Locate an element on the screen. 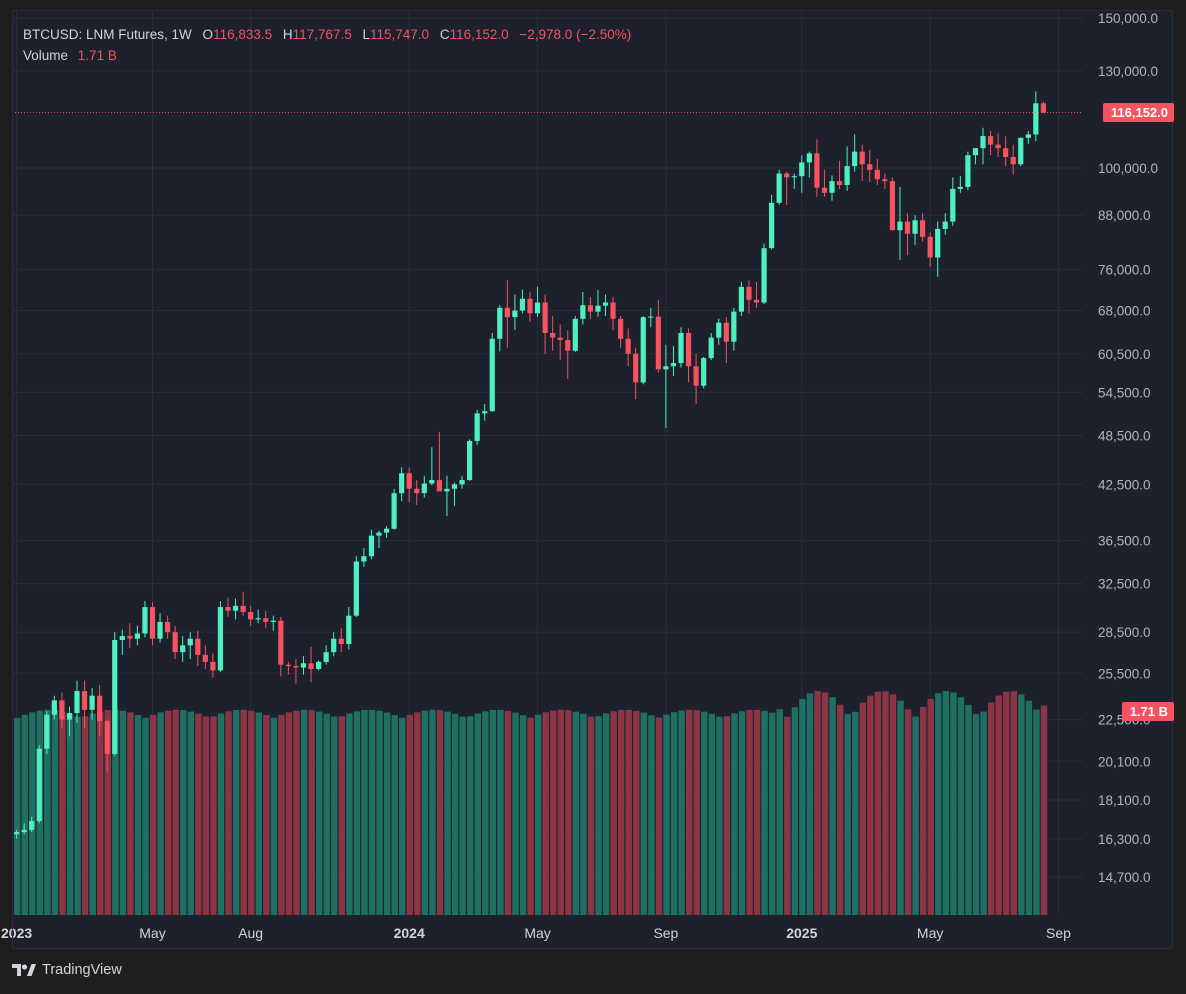 This screenshot has height=994, width=1186. close-label: C is located at coordinates (444, 34).